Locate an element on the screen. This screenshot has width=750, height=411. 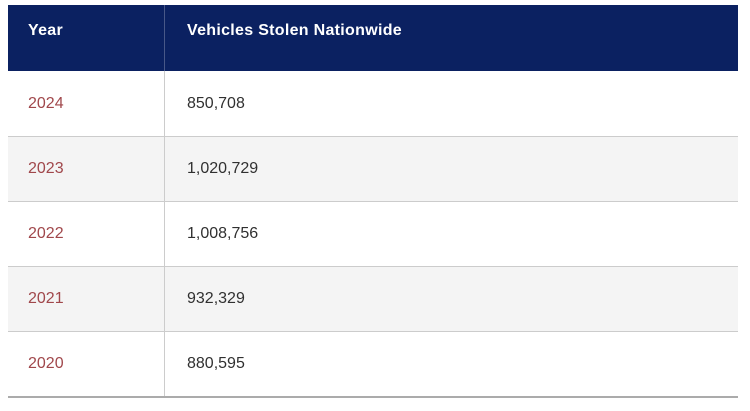
value-cell: 850,708 is located at coordinates (216, 103).